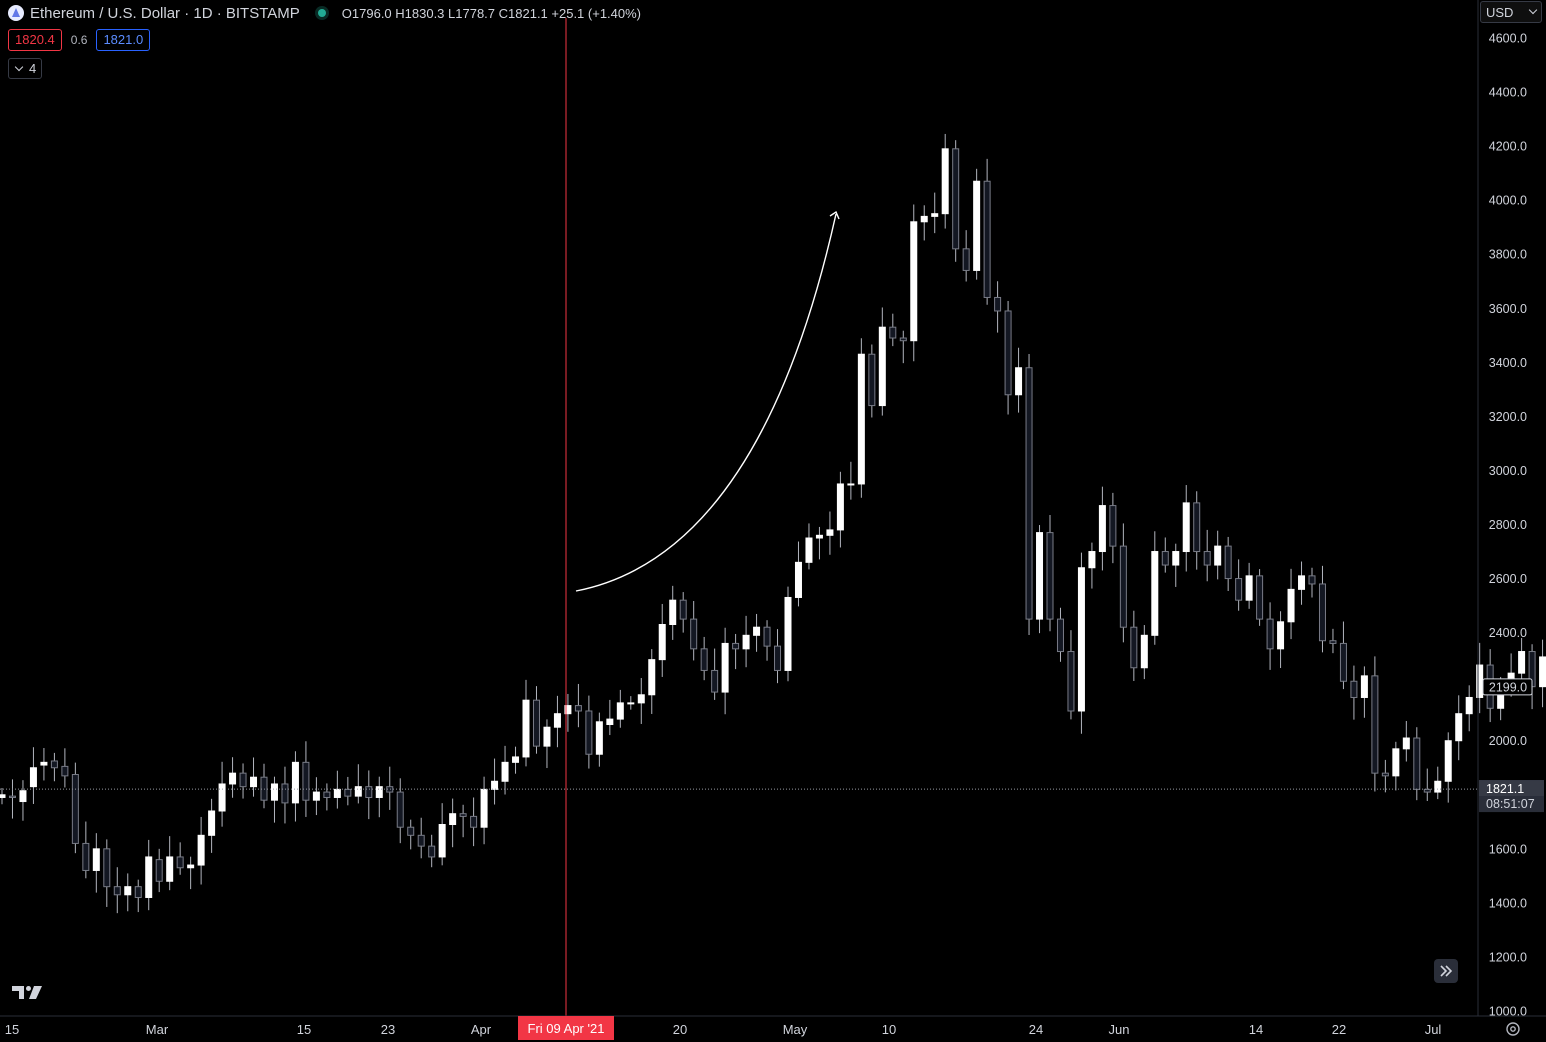 The width and height of the screenshot is (1546, 1042). I want to click on indicators-toggle-button: 4, so click(25, 68).